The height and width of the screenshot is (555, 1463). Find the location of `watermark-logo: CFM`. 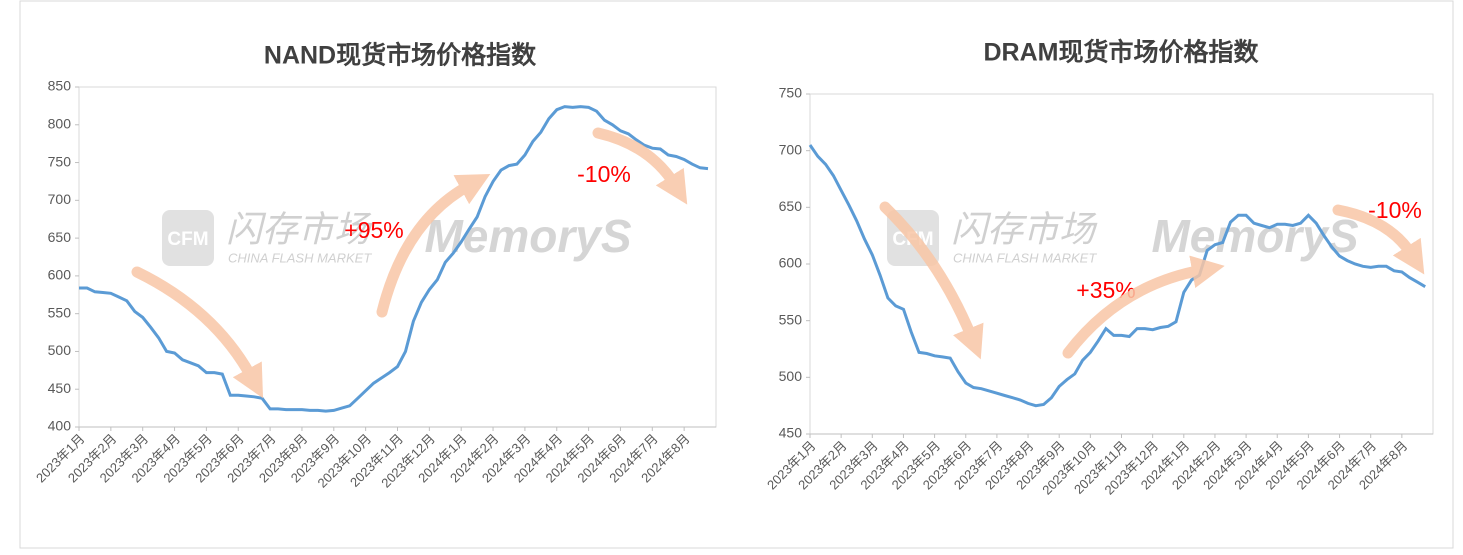

watermark-logo: CFM is located at coordinates (187, 239).